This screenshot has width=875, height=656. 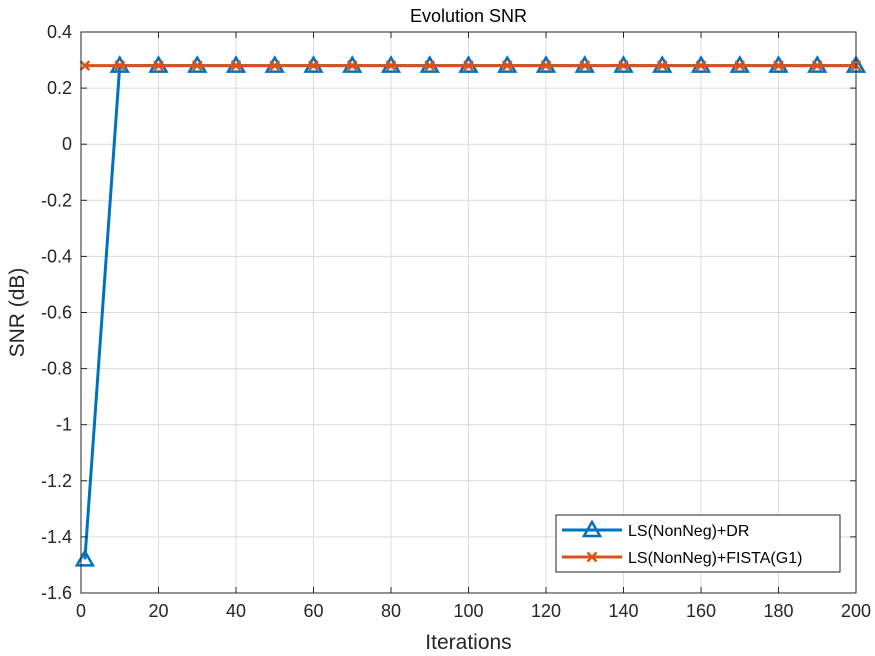 I want to click on x-tick-label: 180, so click(x=778, y=611).